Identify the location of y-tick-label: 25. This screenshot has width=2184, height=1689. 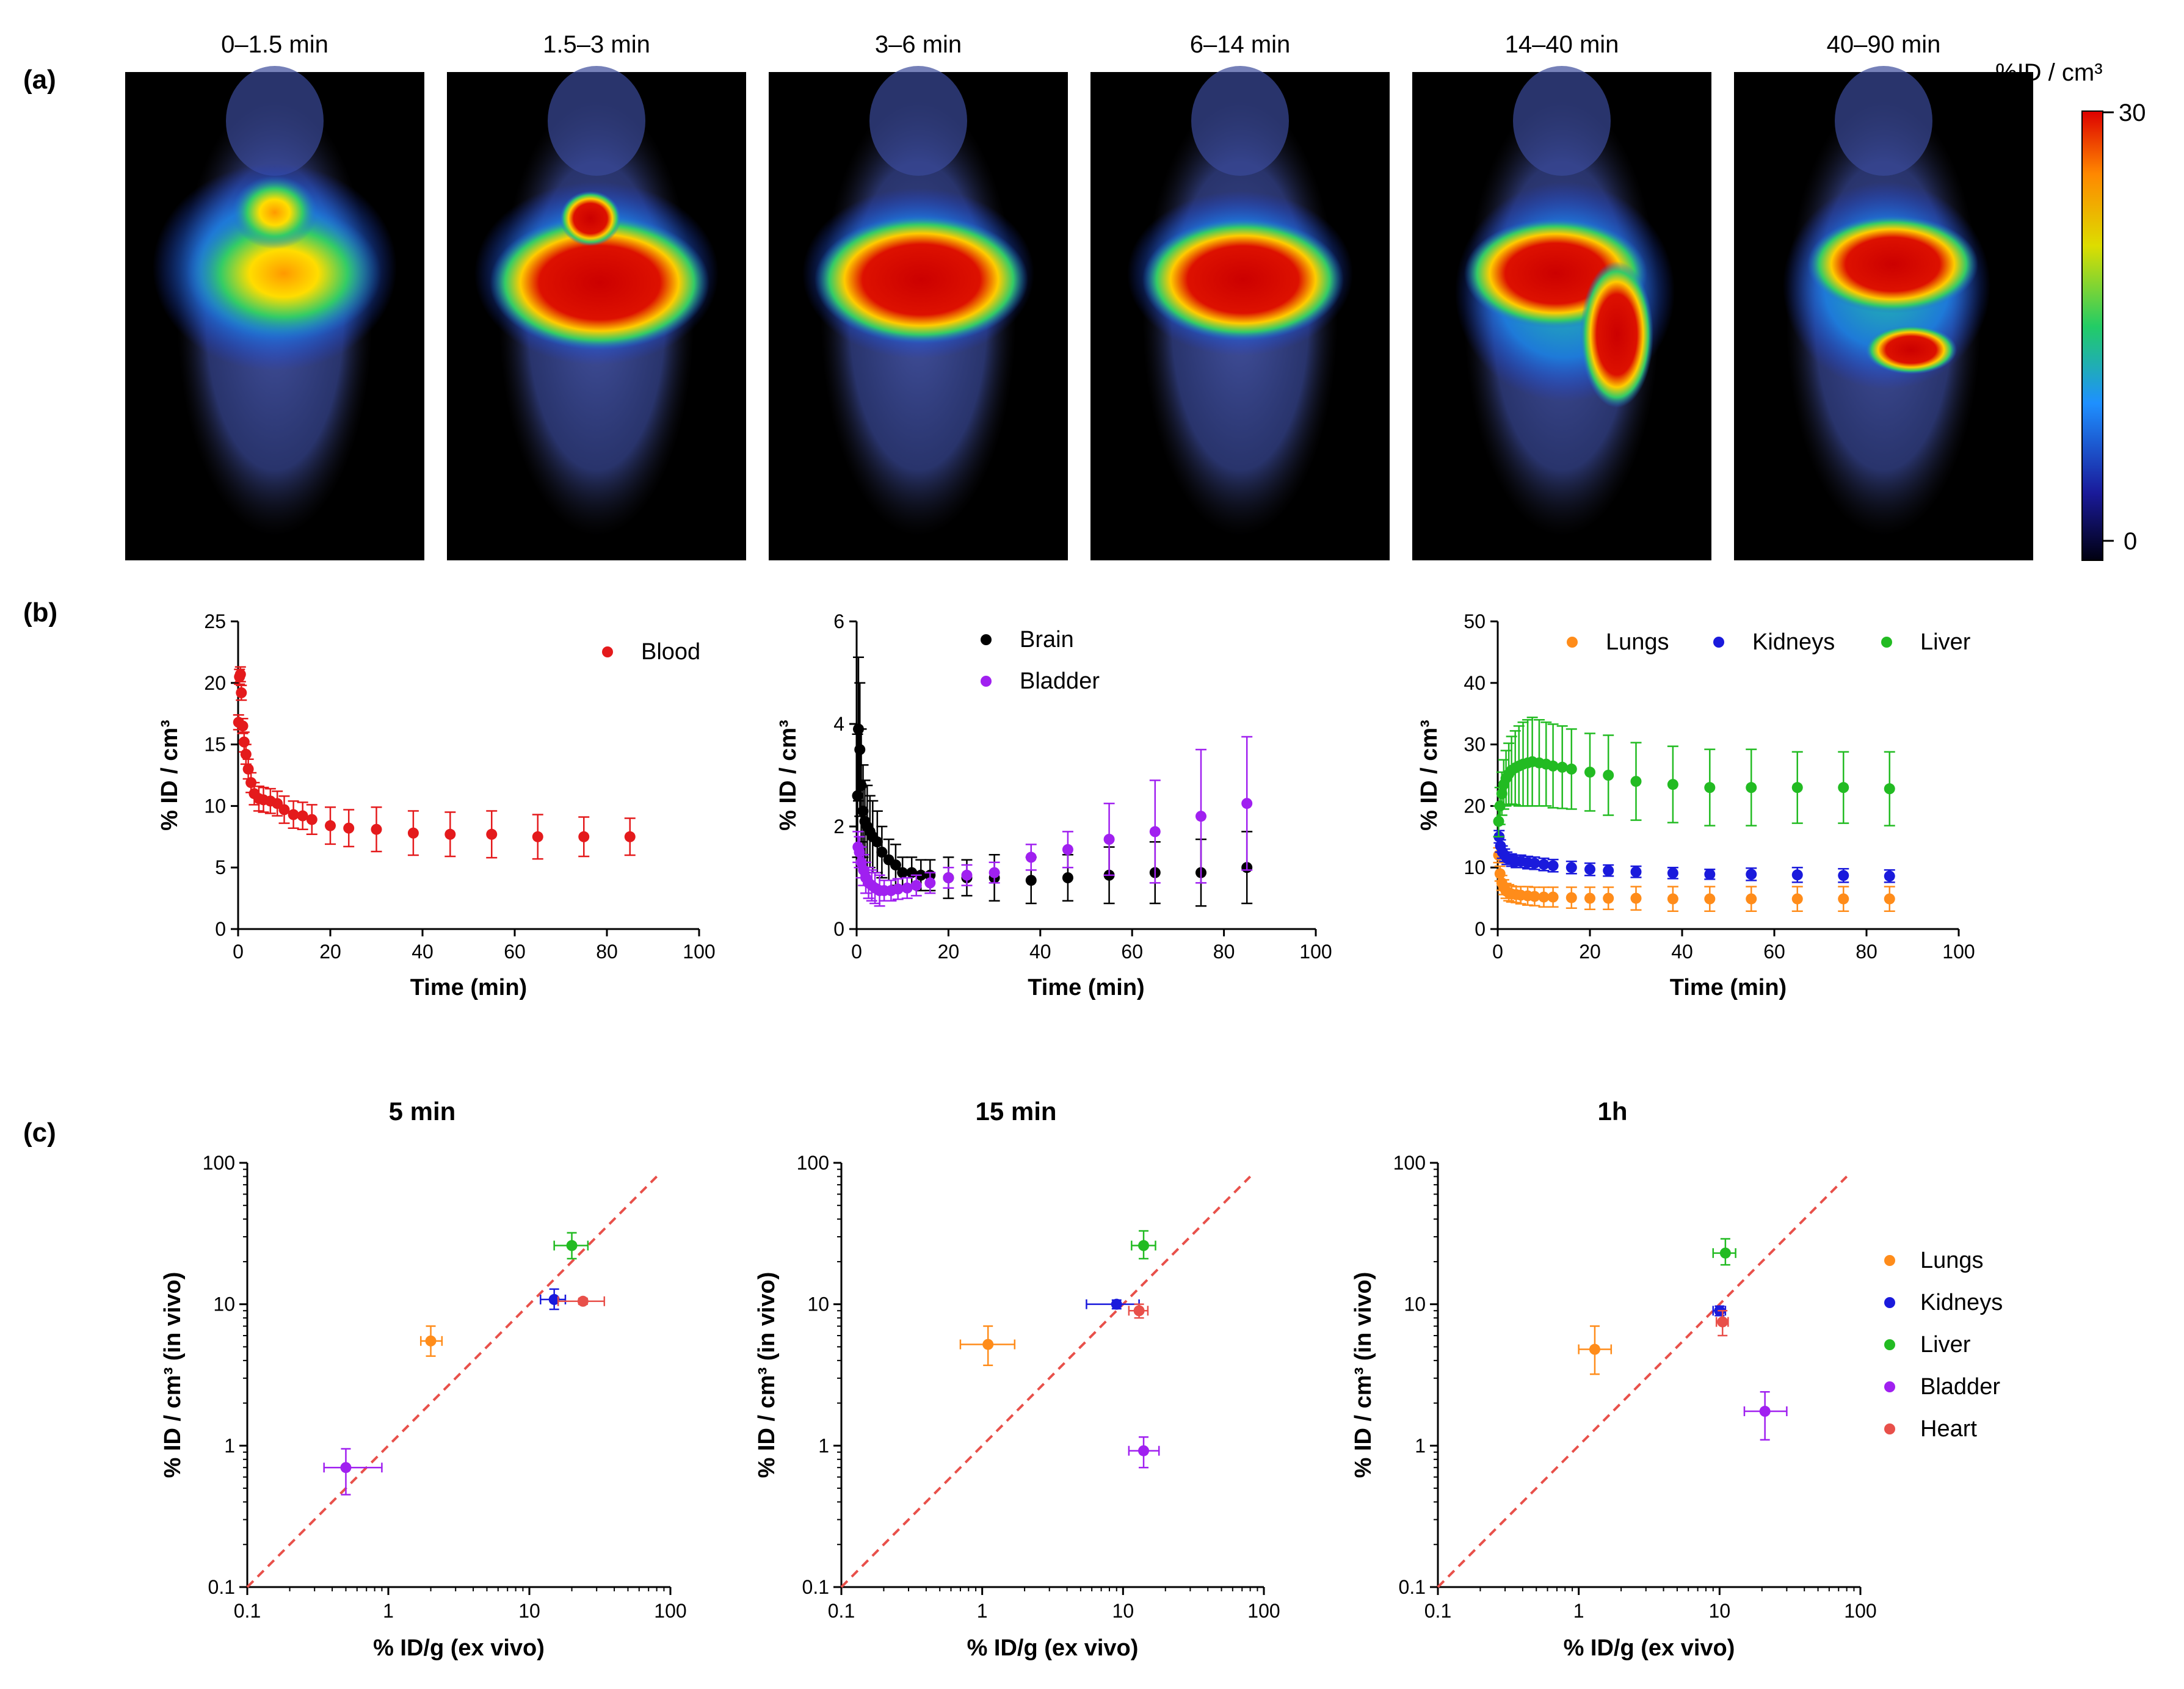
(215, 621).